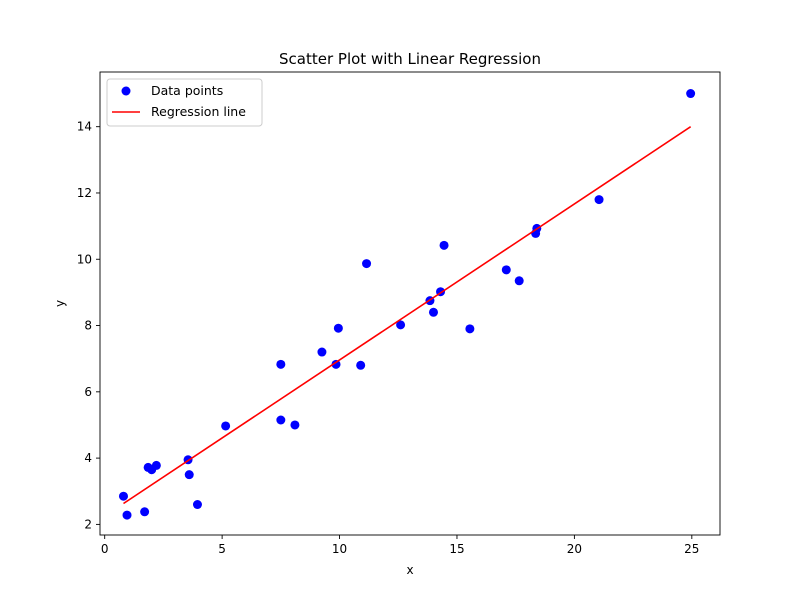 The image size is (800, 604). What do you see at coordinates (410, 59) in the screenshot?
I see `chart-title: Scatter Plot with Linear Regression` at bounding box center [410, 59].